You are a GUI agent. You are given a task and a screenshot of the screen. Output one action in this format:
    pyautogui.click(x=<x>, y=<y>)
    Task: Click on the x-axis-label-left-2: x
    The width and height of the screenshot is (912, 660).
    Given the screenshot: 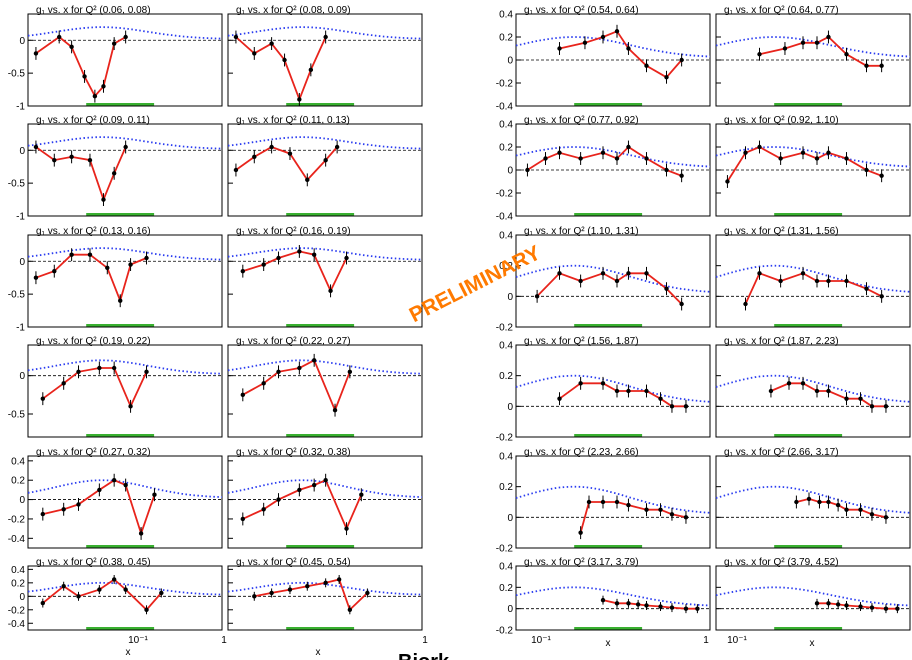 What is the action you would take?
    pyautogui.click(x=318, y=652)
    